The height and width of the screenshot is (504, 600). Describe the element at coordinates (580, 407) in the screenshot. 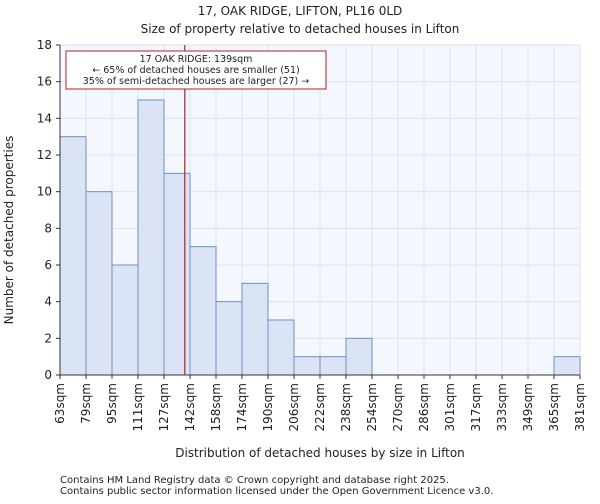

I see `x-tick-label: 381sqm` at that location.